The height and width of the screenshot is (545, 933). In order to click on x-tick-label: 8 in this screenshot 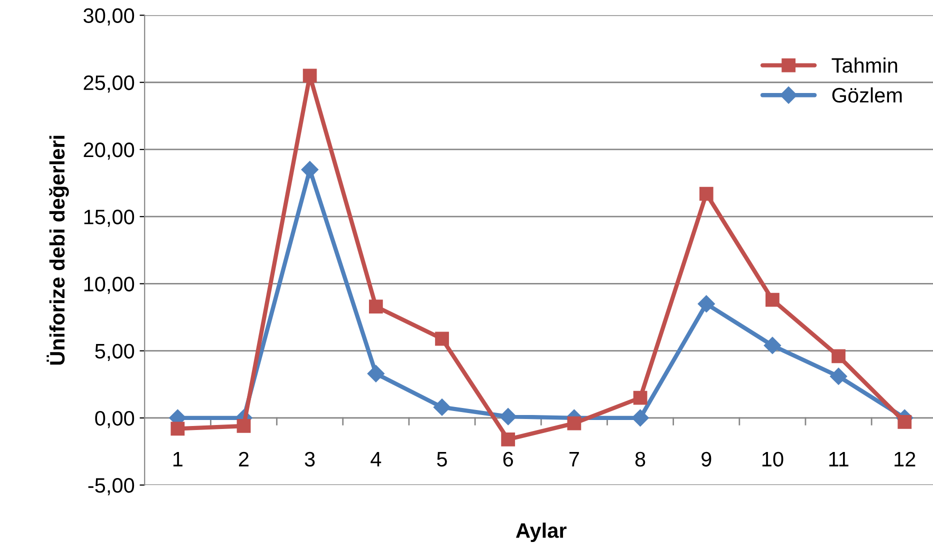, I will do `click(640, 459)`.